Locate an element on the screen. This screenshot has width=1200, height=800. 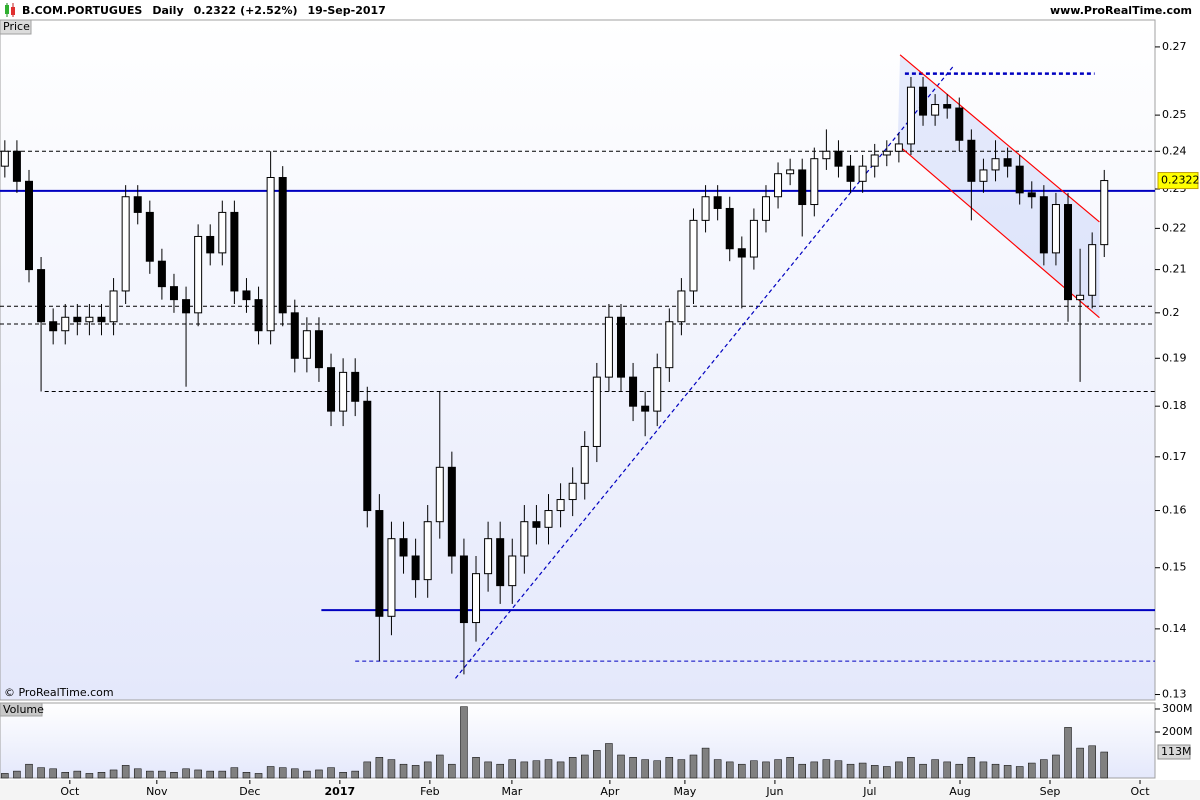
x-tick-label: 2017 is located at coordinates (340, 791).